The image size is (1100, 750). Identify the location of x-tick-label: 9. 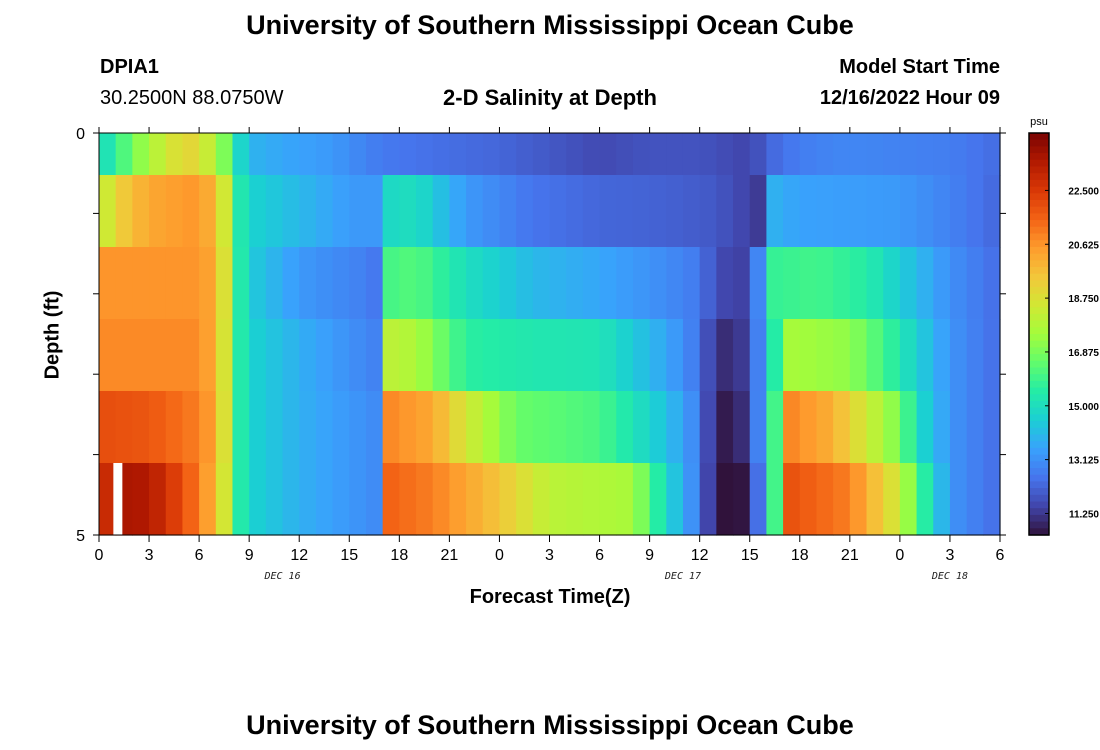
(249, 555).